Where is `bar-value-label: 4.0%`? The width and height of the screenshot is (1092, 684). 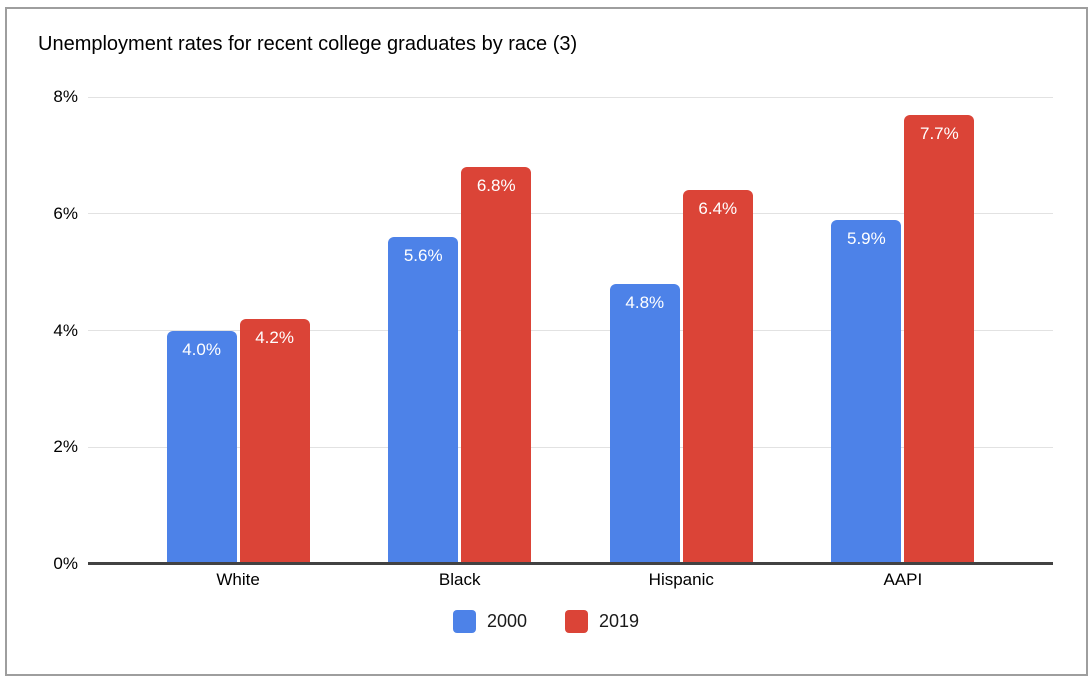
bar-value-label: 4.0% is located at coordinates (201, 349).